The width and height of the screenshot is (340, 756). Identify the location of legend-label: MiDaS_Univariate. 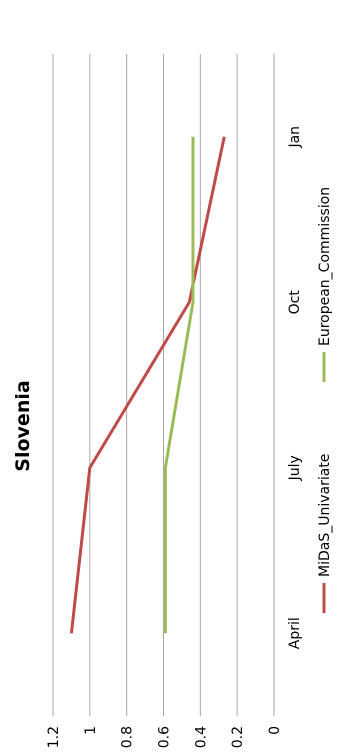
(325, 515).